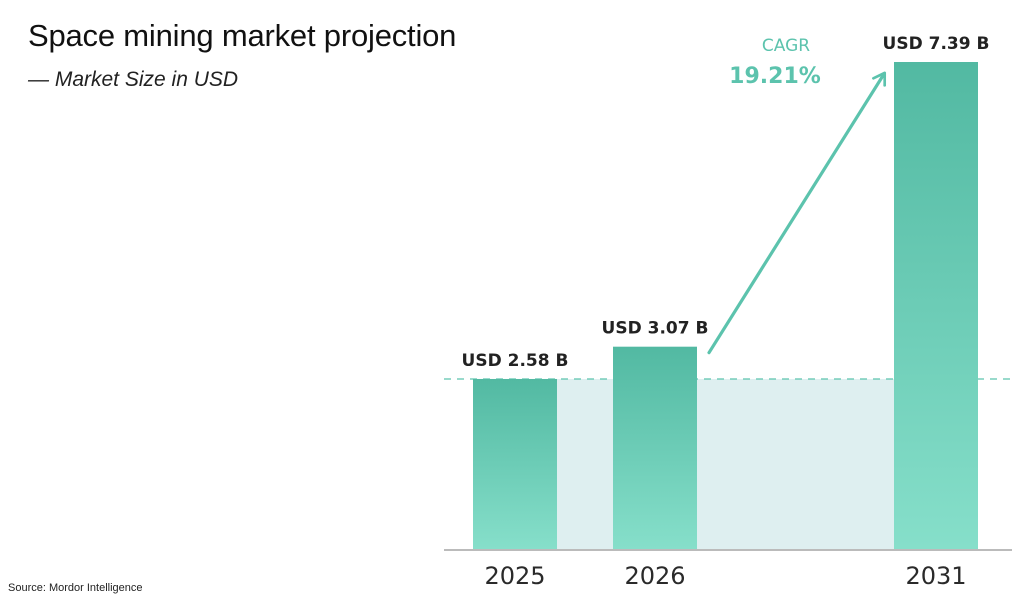 This screenshot has width=1024, height=599. What do you see at coordinates (654, 576) in the screenshot?
I see `x-tick-2026: 2026` at bounding box center [654, 576].